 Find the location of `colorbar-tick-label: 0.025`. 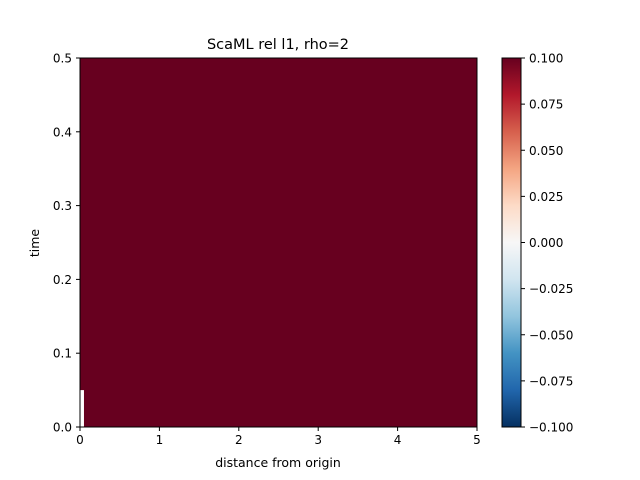

colorbar-tick-label: 0.025 is located at coordinates (546, 197).